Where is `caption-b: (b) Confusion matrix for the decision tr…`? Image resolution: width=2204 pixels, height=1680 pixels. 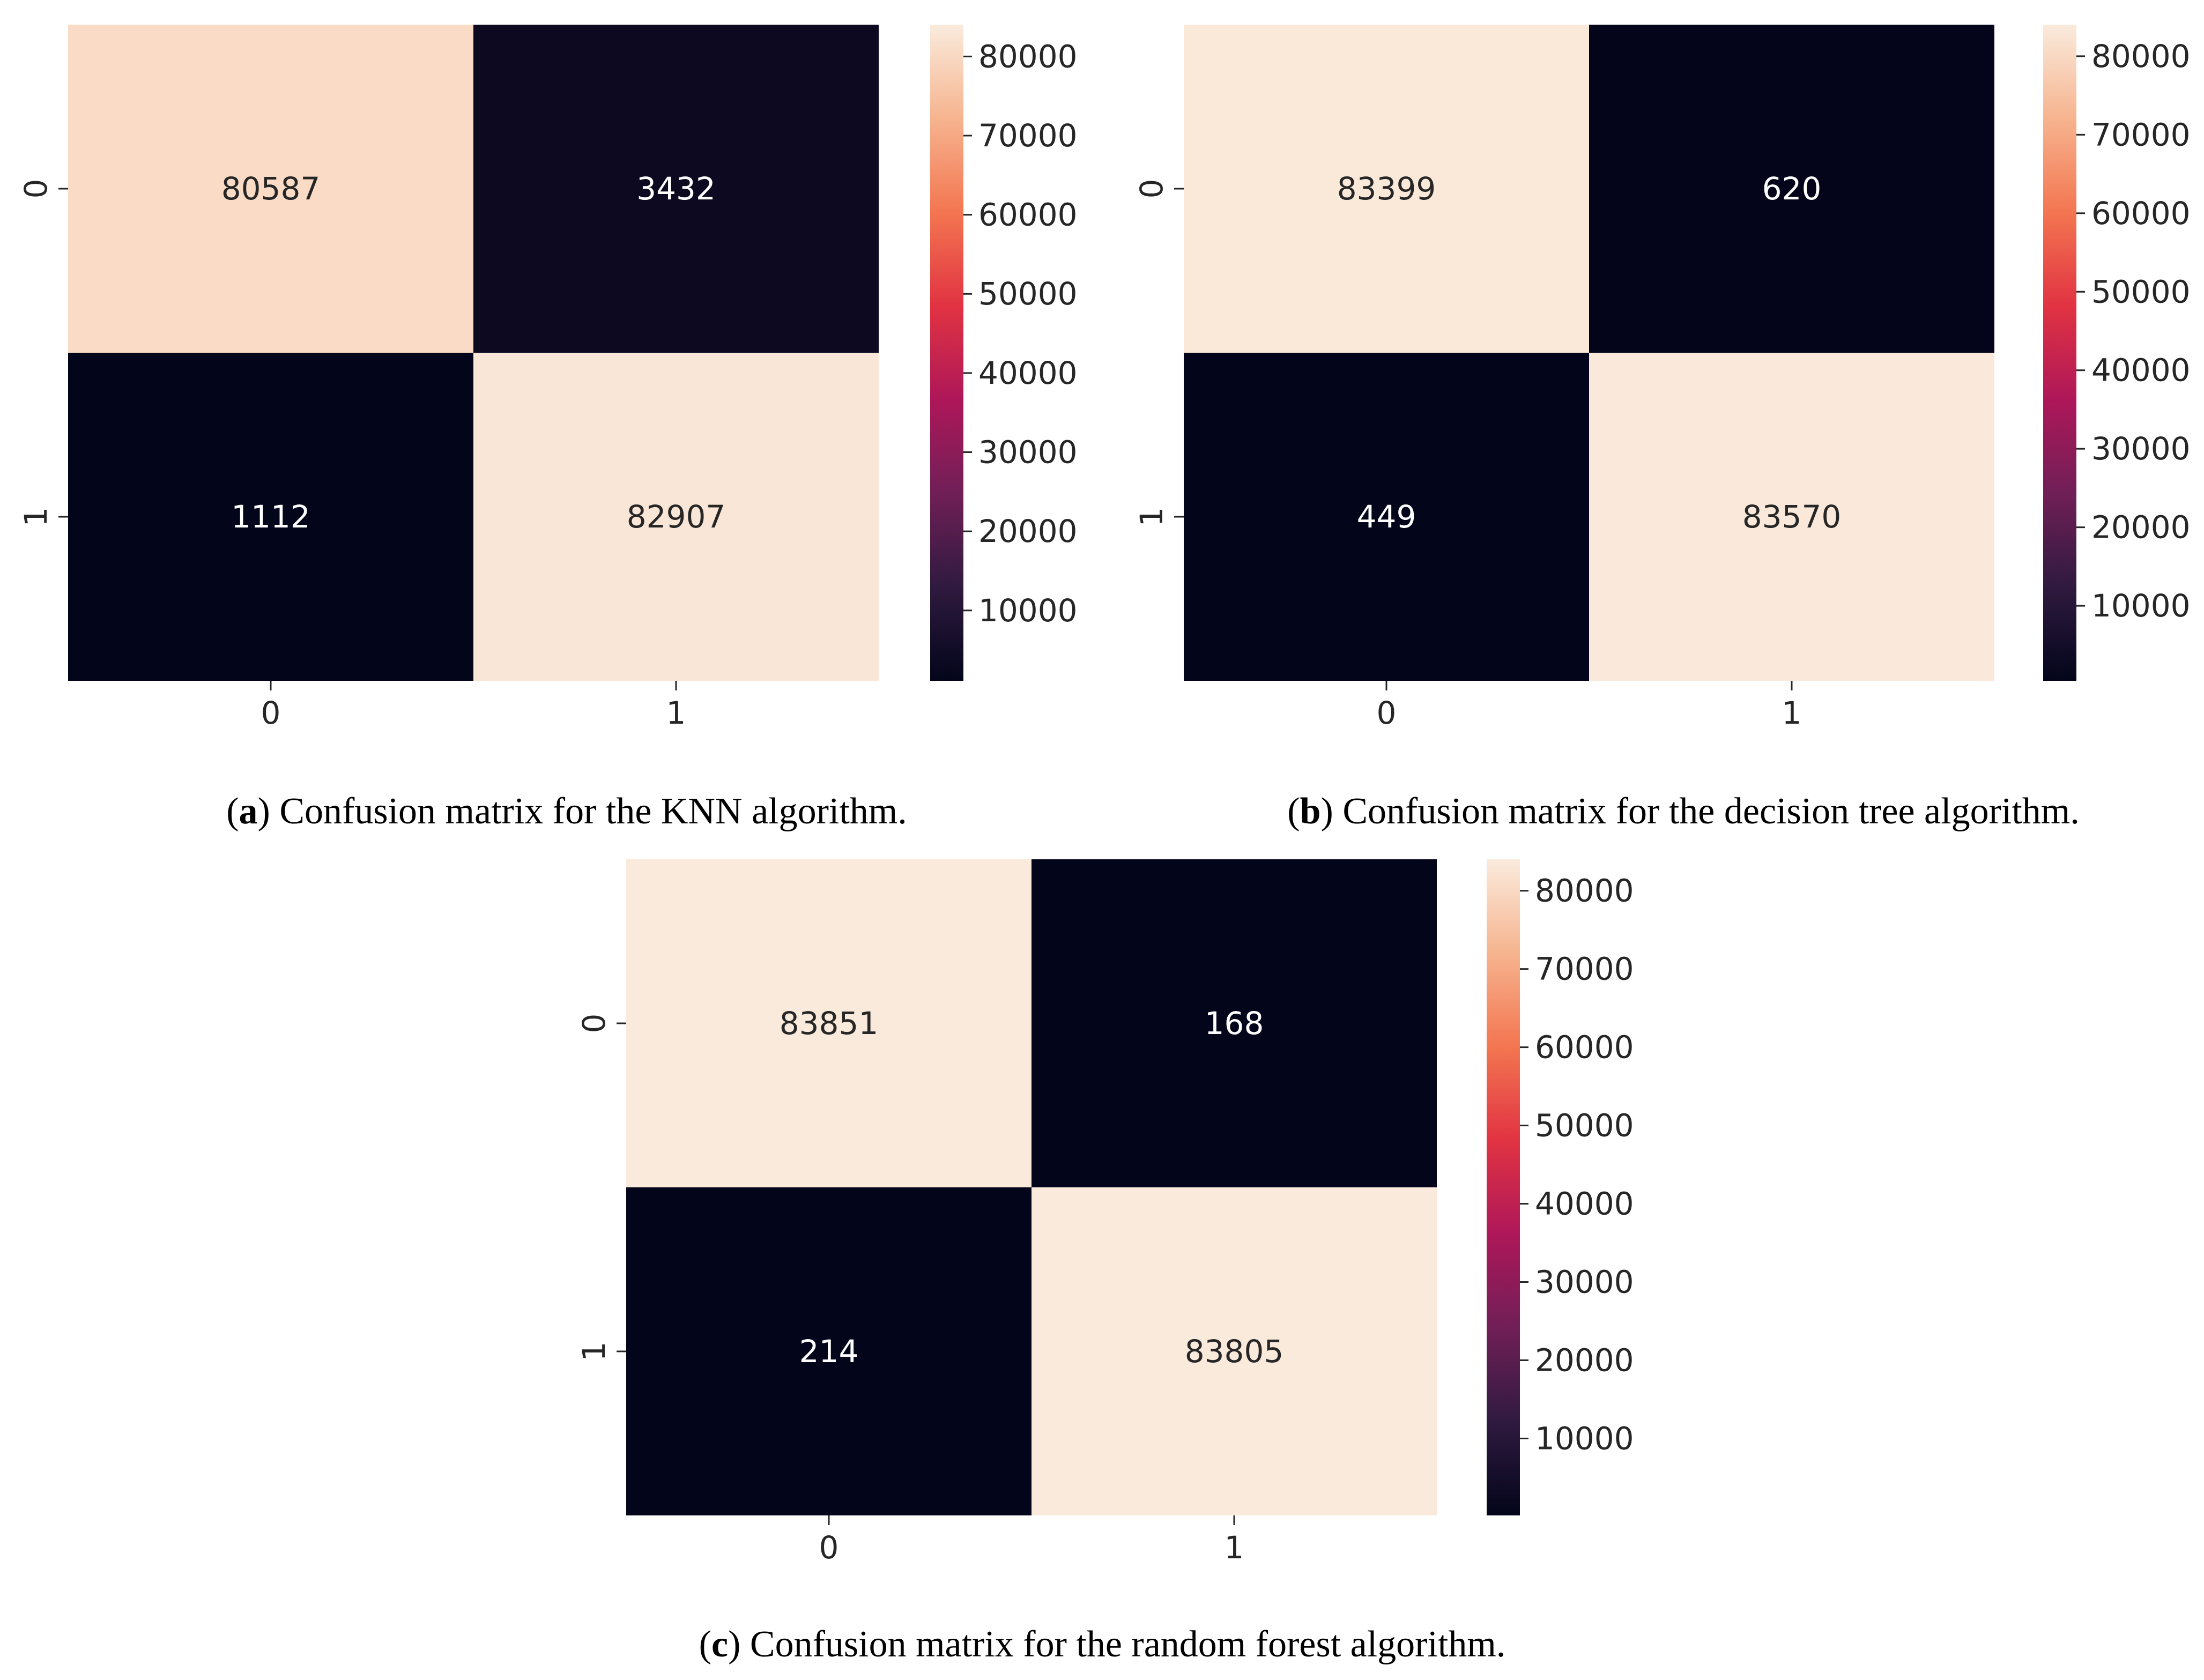
caption-b: (b) Confusion matrix for the decision tr… is located at coordinates (1683, 811).